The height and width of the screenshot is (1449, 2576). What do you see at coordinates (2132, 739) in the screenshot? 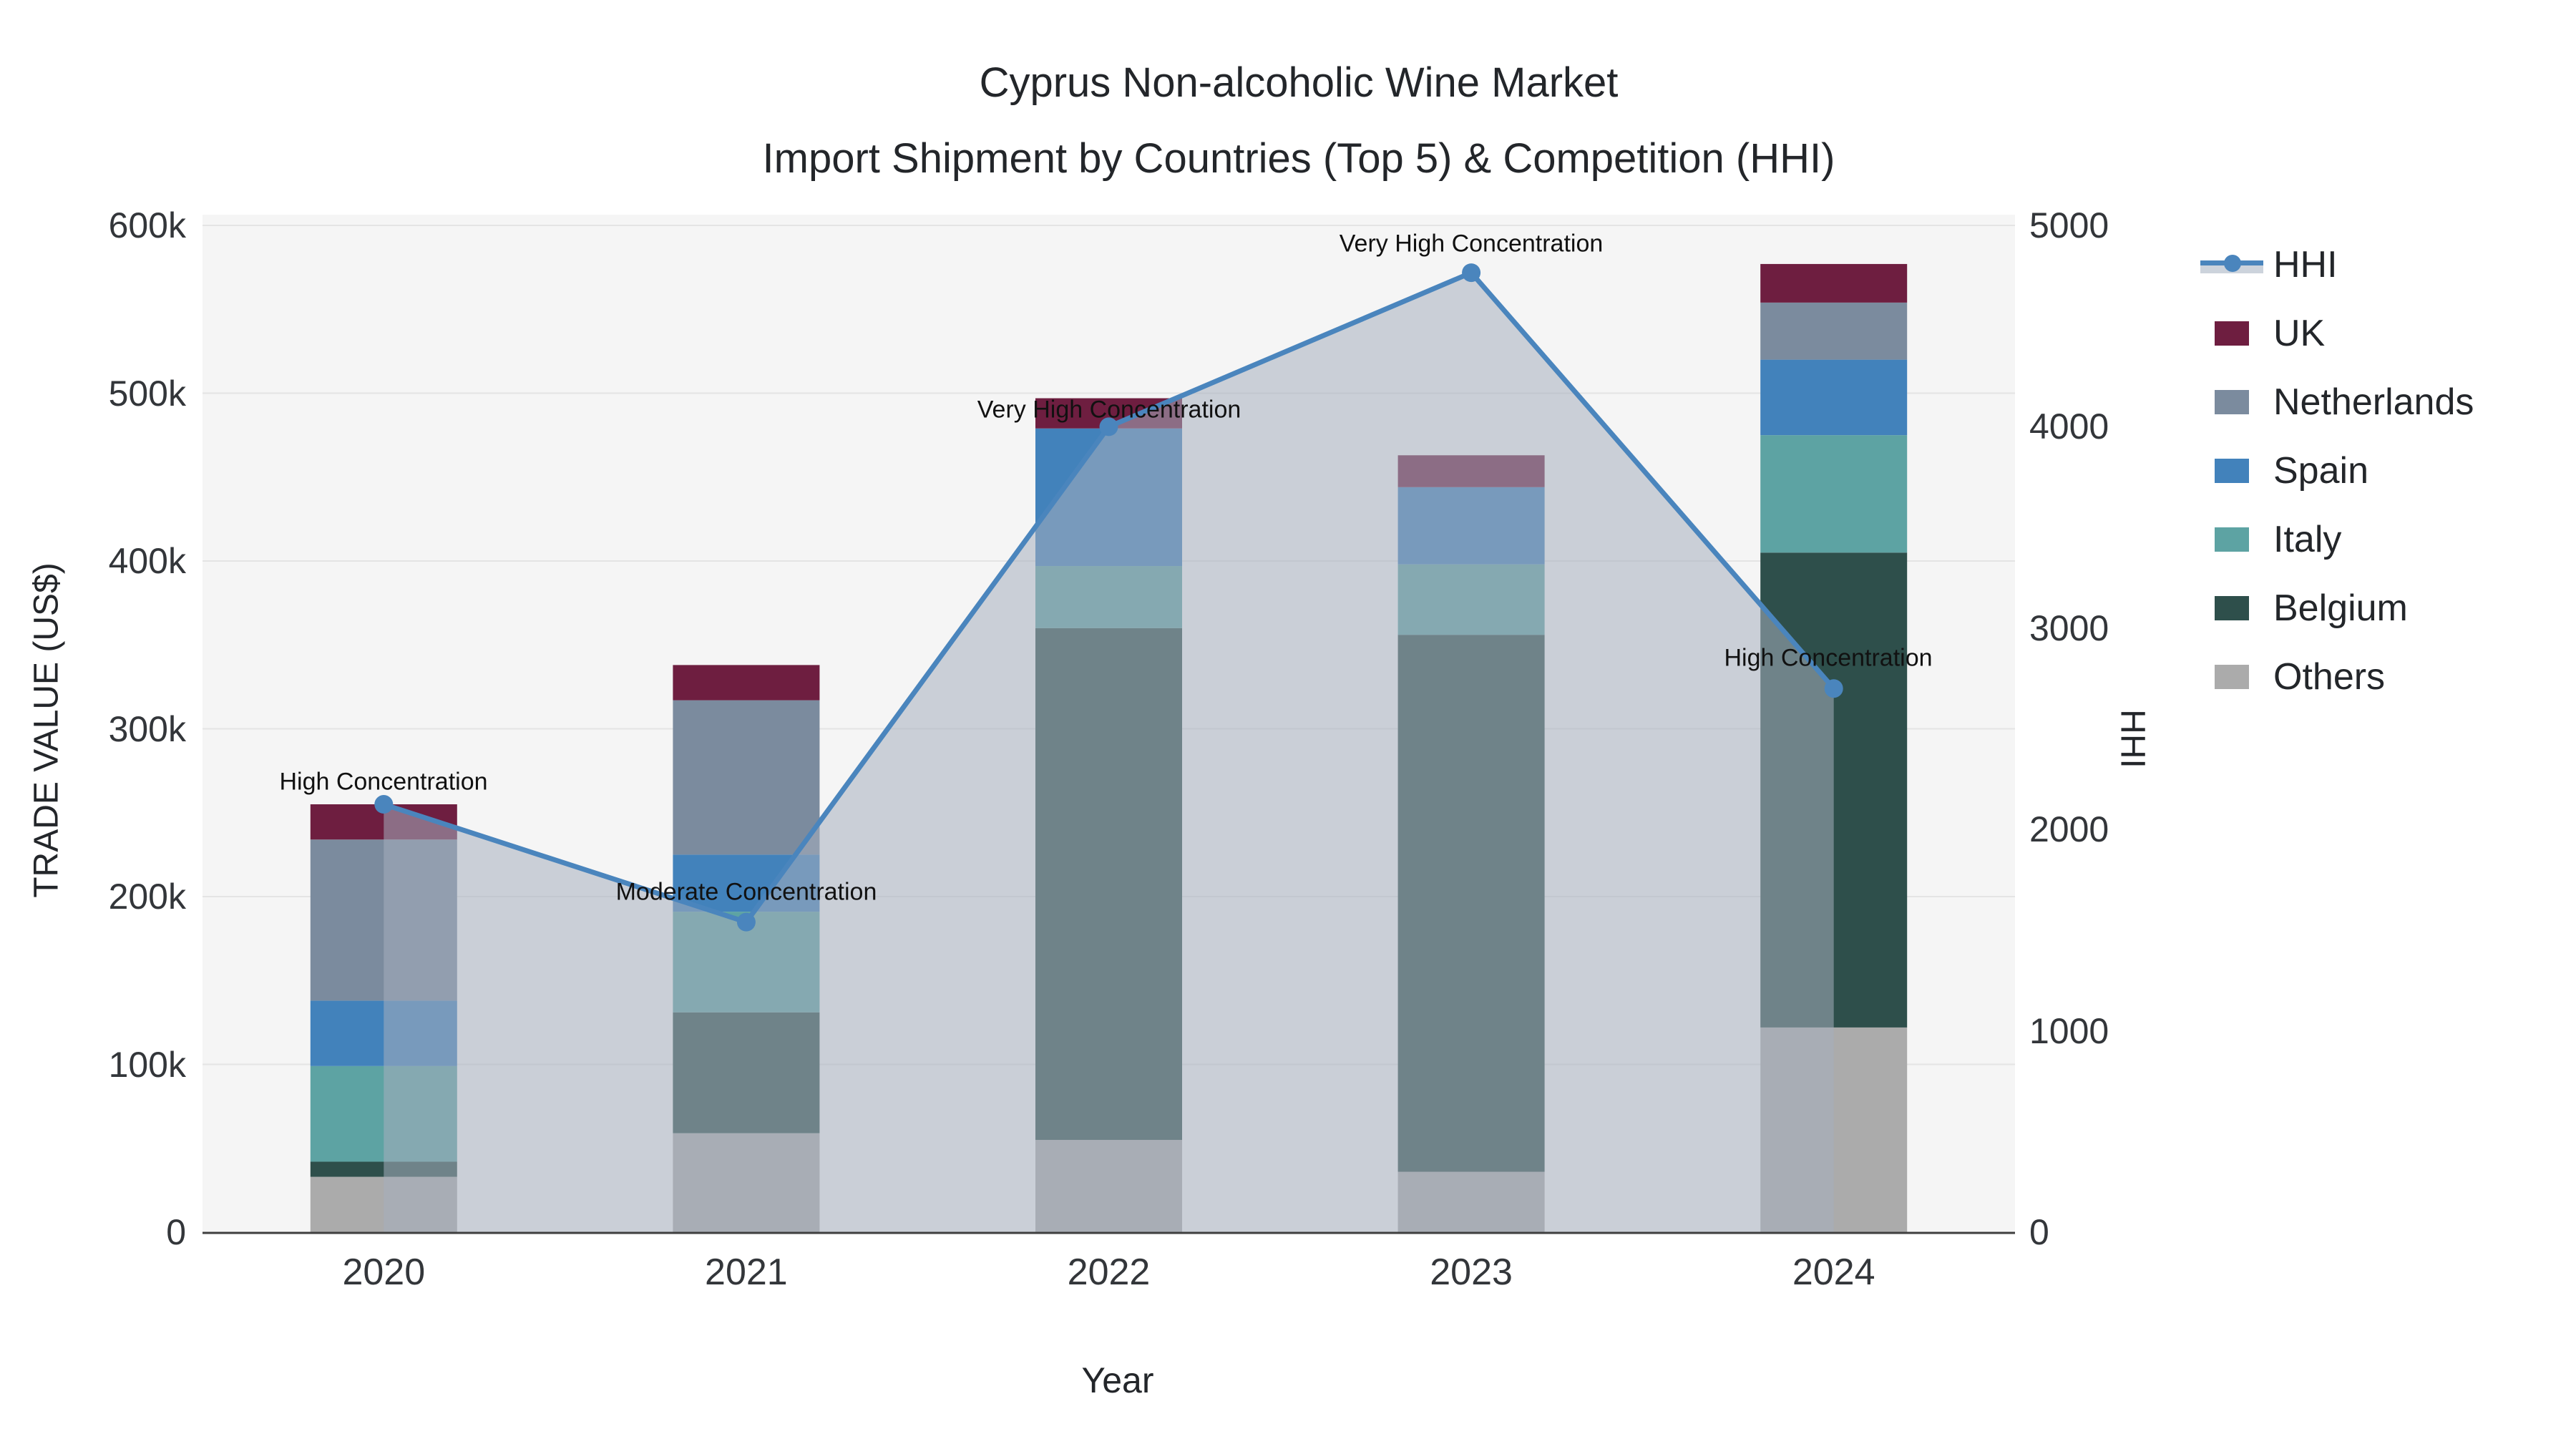
I see `y-axis-right-title: HHI` at bounding box center [2132, 739].